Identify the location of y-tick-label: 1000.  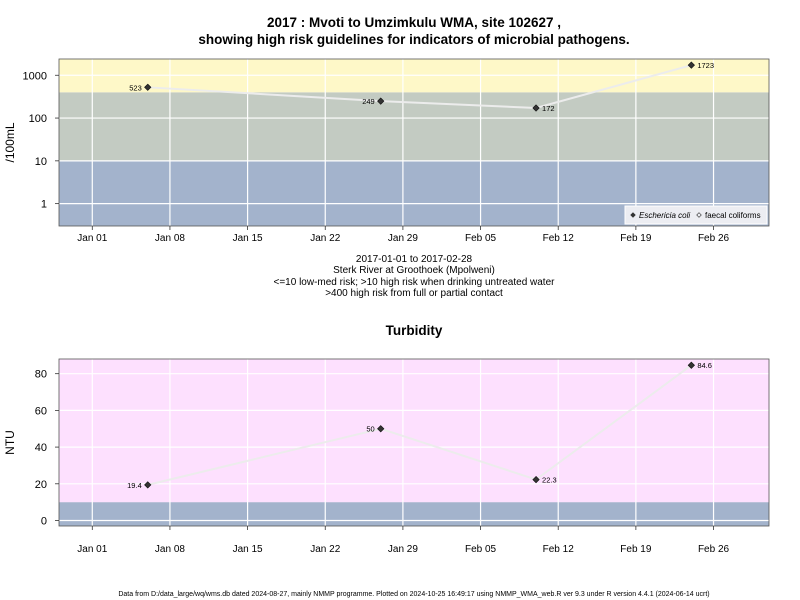
(35, 76).